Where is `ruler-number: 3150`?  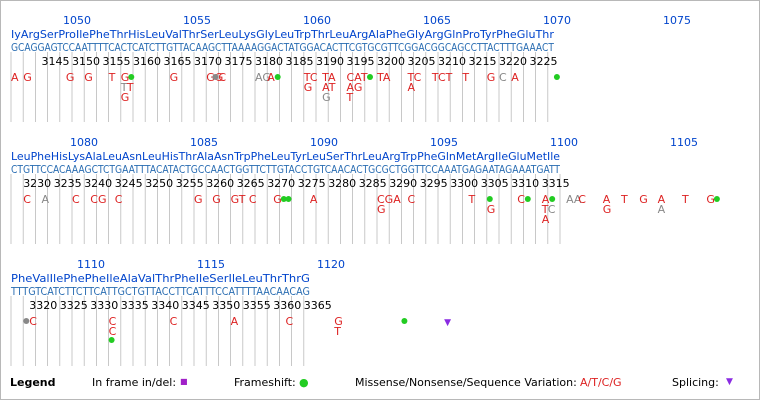
ruler-number: 3150 is located at coordinates (86, 61).